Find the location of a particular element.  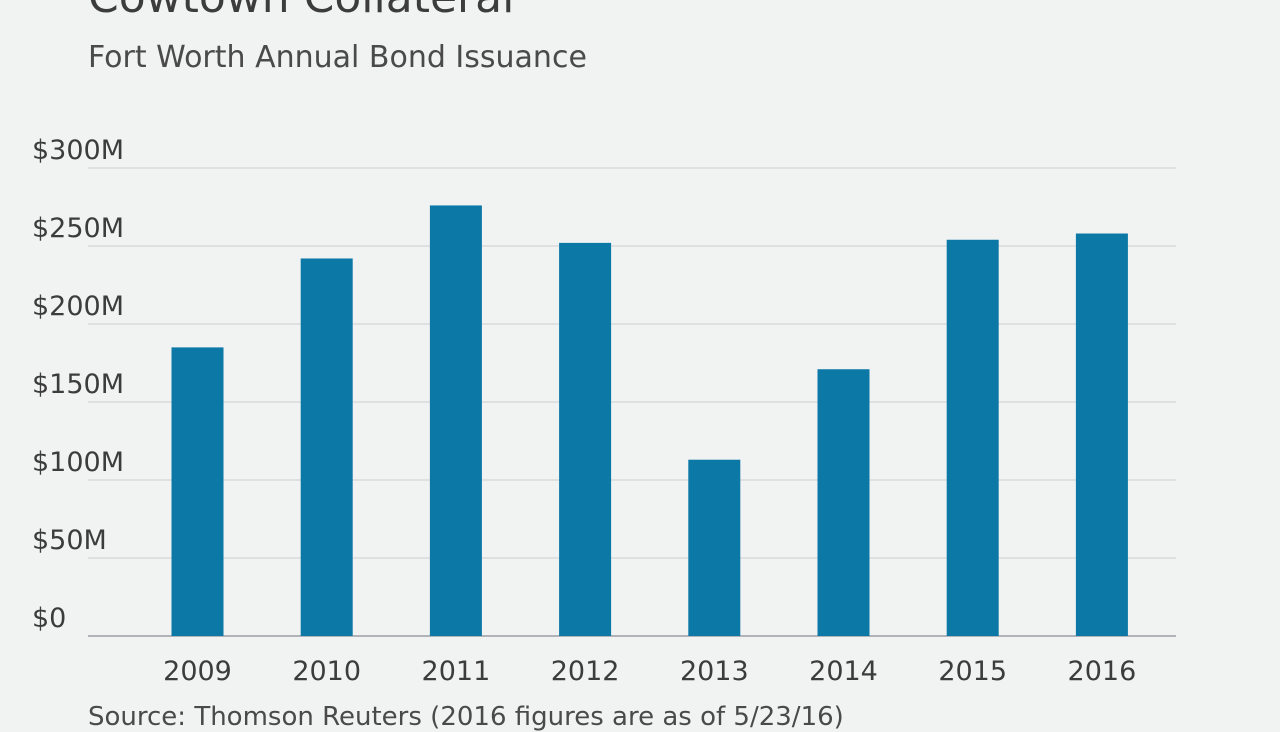

x-tick-label: 2015 is located at coordinates (972, 671).